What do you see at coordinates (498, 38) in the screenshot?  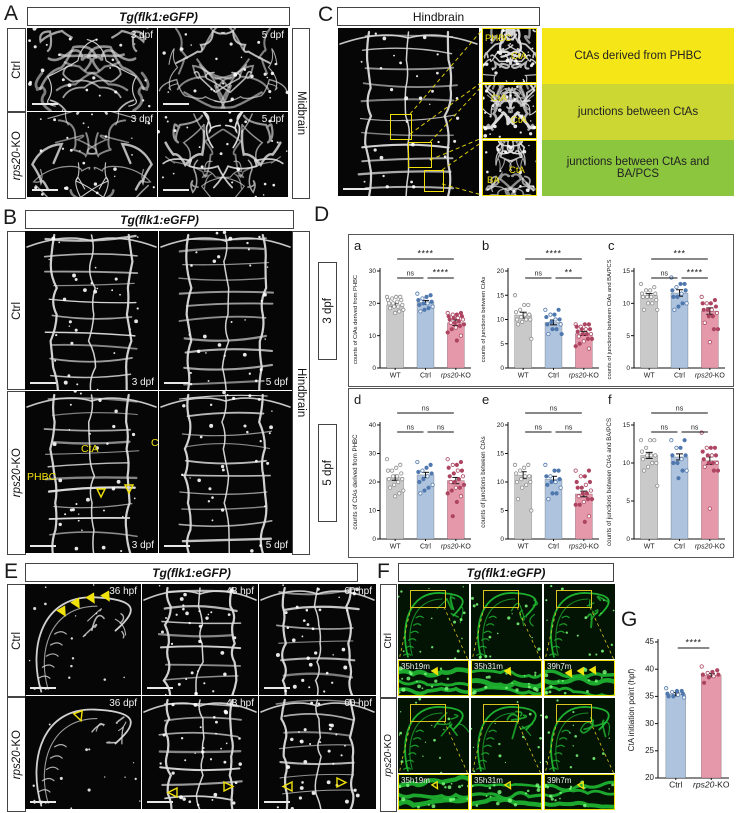 I see `inset-label-phbc: PHBC` at bounding box center [498, 38].